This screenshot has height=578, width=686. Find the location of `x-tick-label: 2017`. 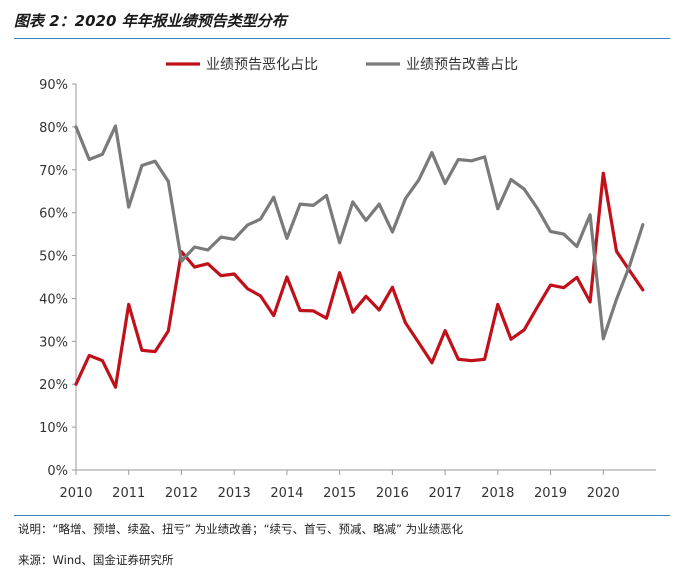

x-tick-label: 2017 is located at coordinates (445, 493).